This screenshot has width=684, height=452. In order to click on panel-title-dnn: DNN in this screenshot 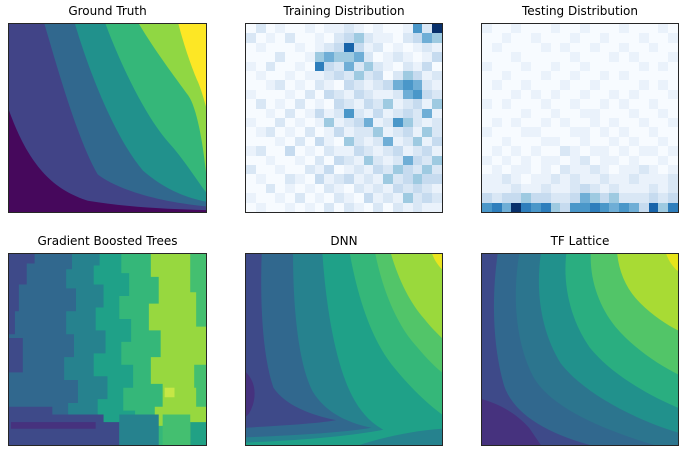, I will do `click(344, 241)`.